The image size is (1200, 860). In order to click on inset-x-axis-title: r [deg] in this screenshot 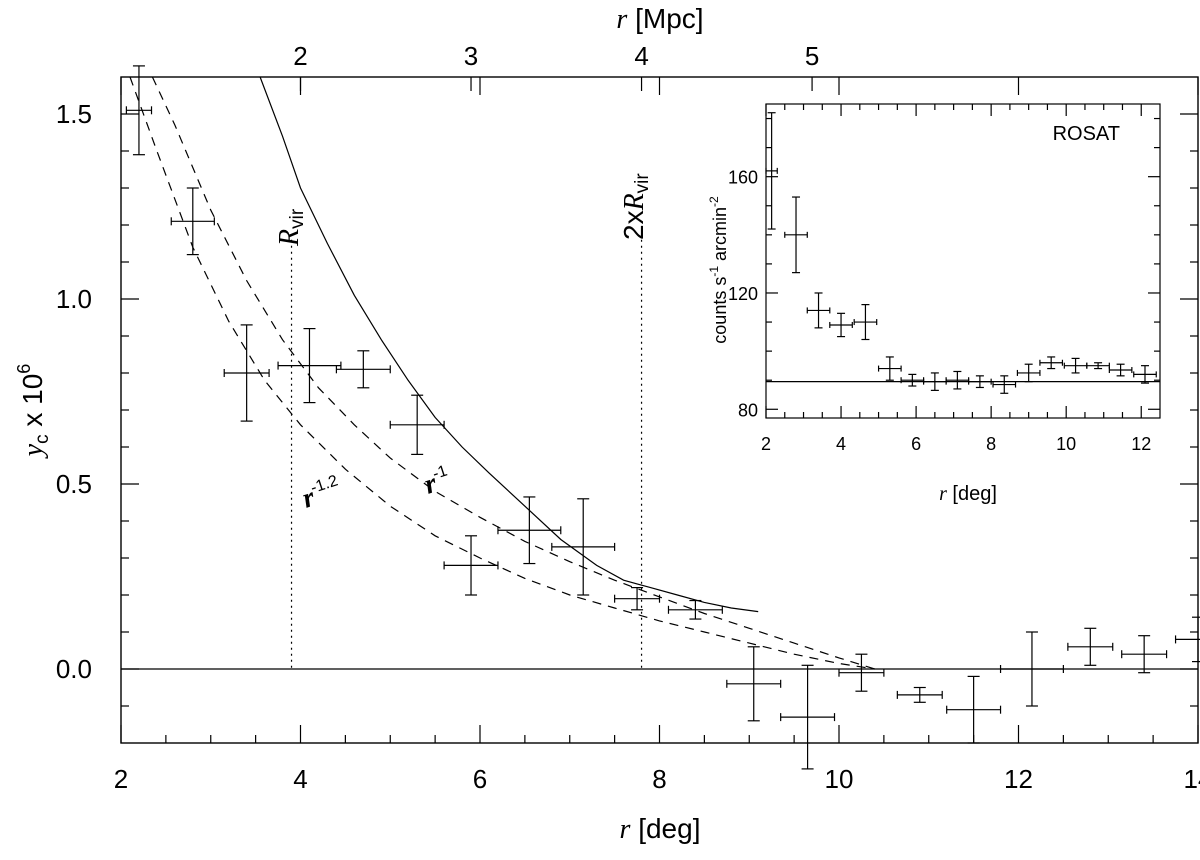, I will do `click(968, 494)`.